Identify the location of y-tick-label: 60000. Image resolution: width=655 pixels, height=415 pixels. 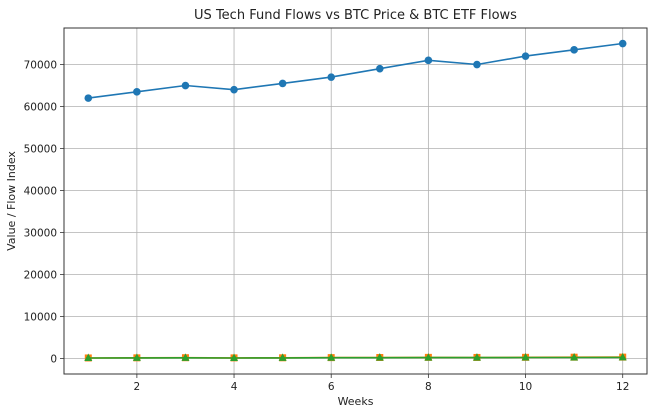
(40, 108).